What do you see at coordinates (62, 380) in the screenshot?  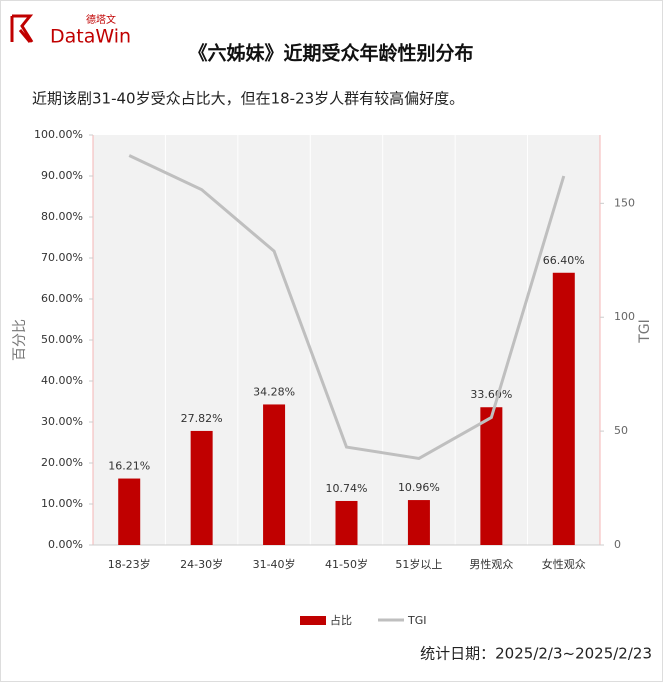 I see `y-tick-label: 40.00%` at bounding box center [62, 380].